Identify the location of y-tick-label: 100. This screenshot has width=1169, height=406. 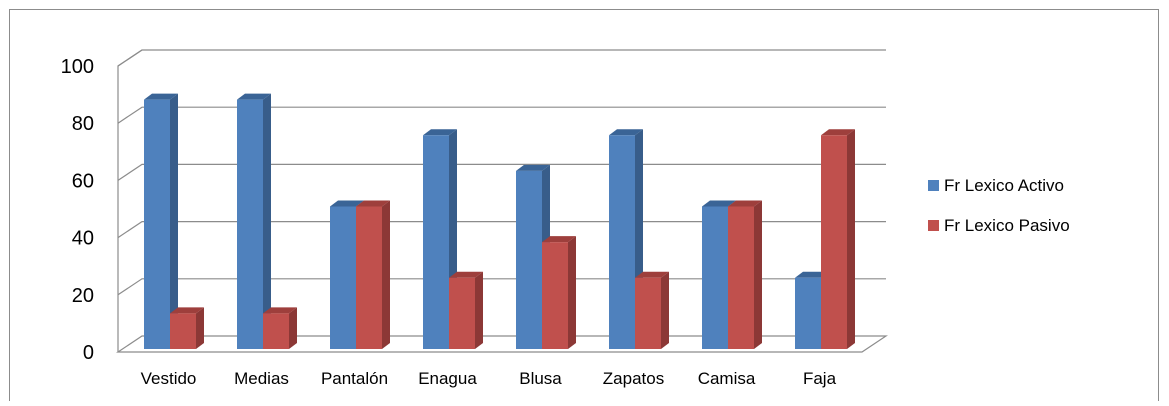
(77, 67).